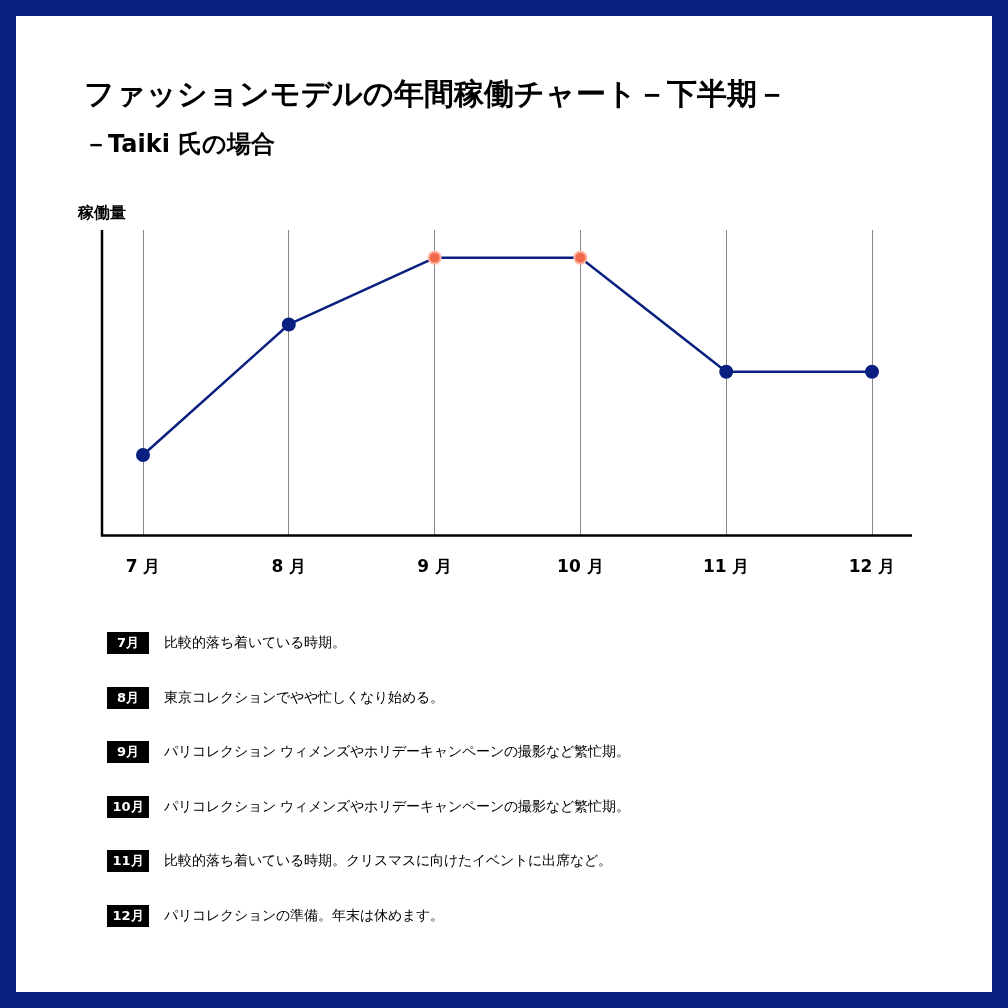 Image resolution: width=1008 pixels, height=1008 pixels. I want to click on x-tick-label: 9 月, so click(434, 566).